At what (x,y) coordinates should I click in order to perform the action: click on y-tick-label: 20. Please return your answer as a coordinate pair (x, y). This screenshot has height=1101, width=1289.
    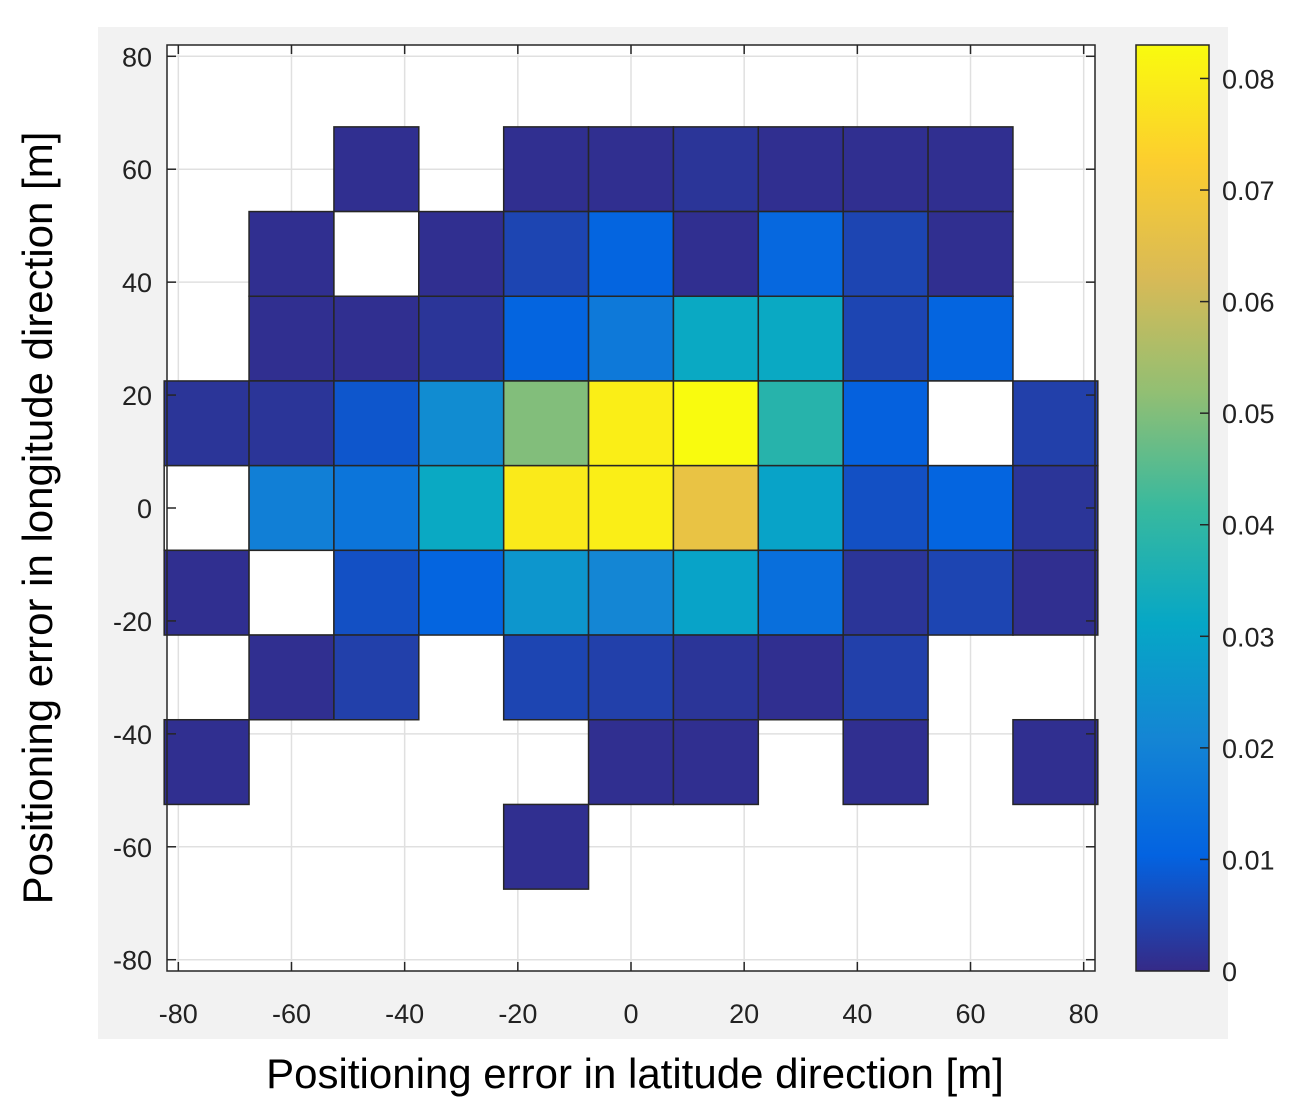
    Looking at the image, I should click on (137, 396).